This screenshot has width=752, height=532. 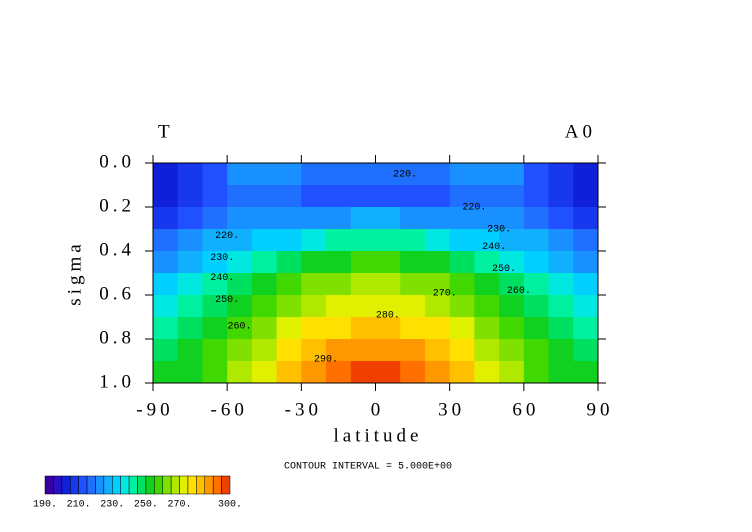 I want to click on contour-label: 270., so click(x=445, y=293).